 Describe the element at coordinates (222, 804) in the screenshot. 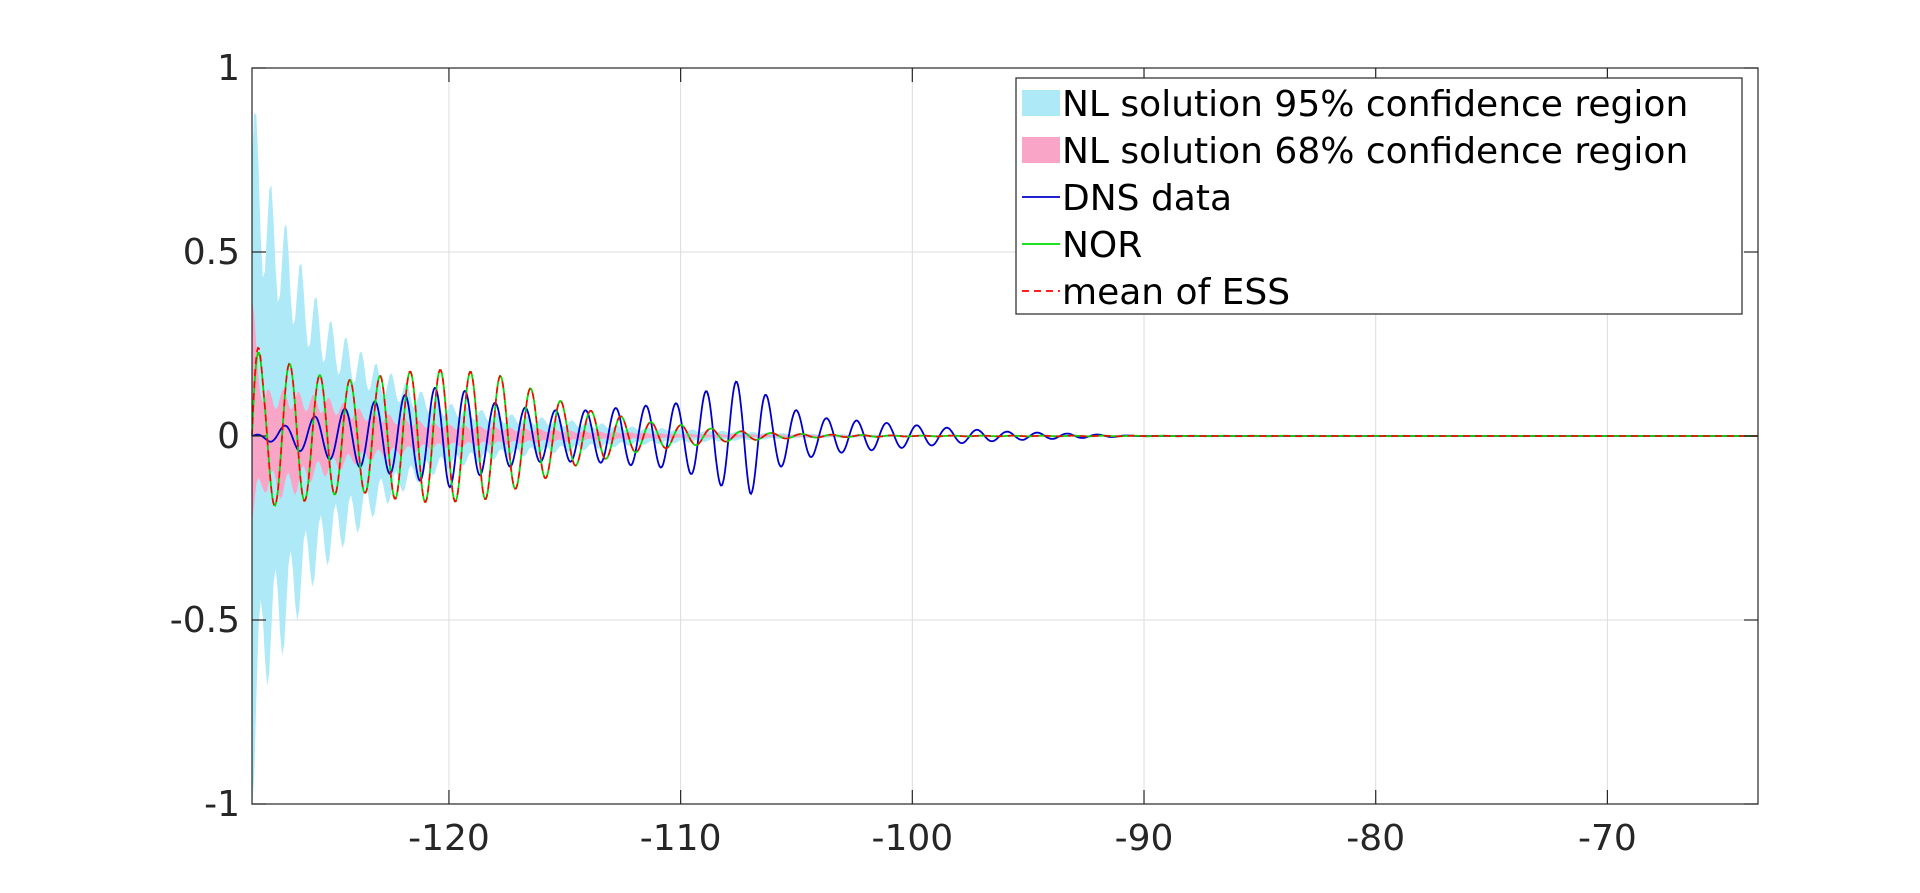

I see `y-tick-label: -1` at that location.